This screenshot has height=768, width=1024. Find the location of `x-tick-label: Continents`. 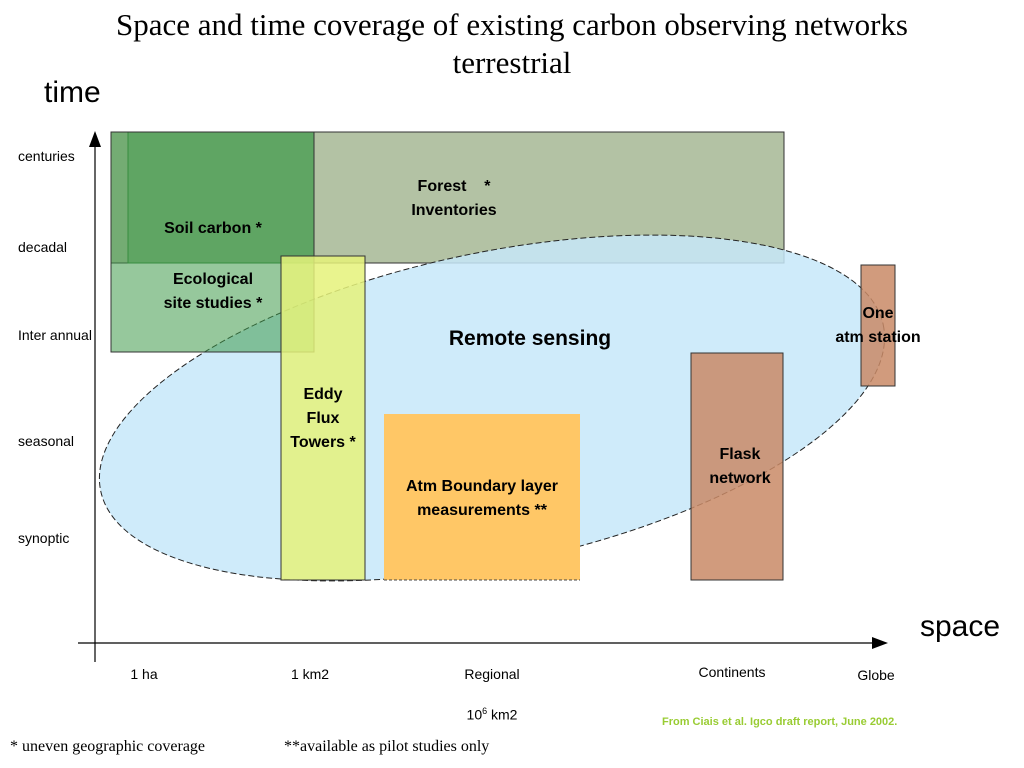

x-tick-label: Continents is located at coordinates (732, 672).